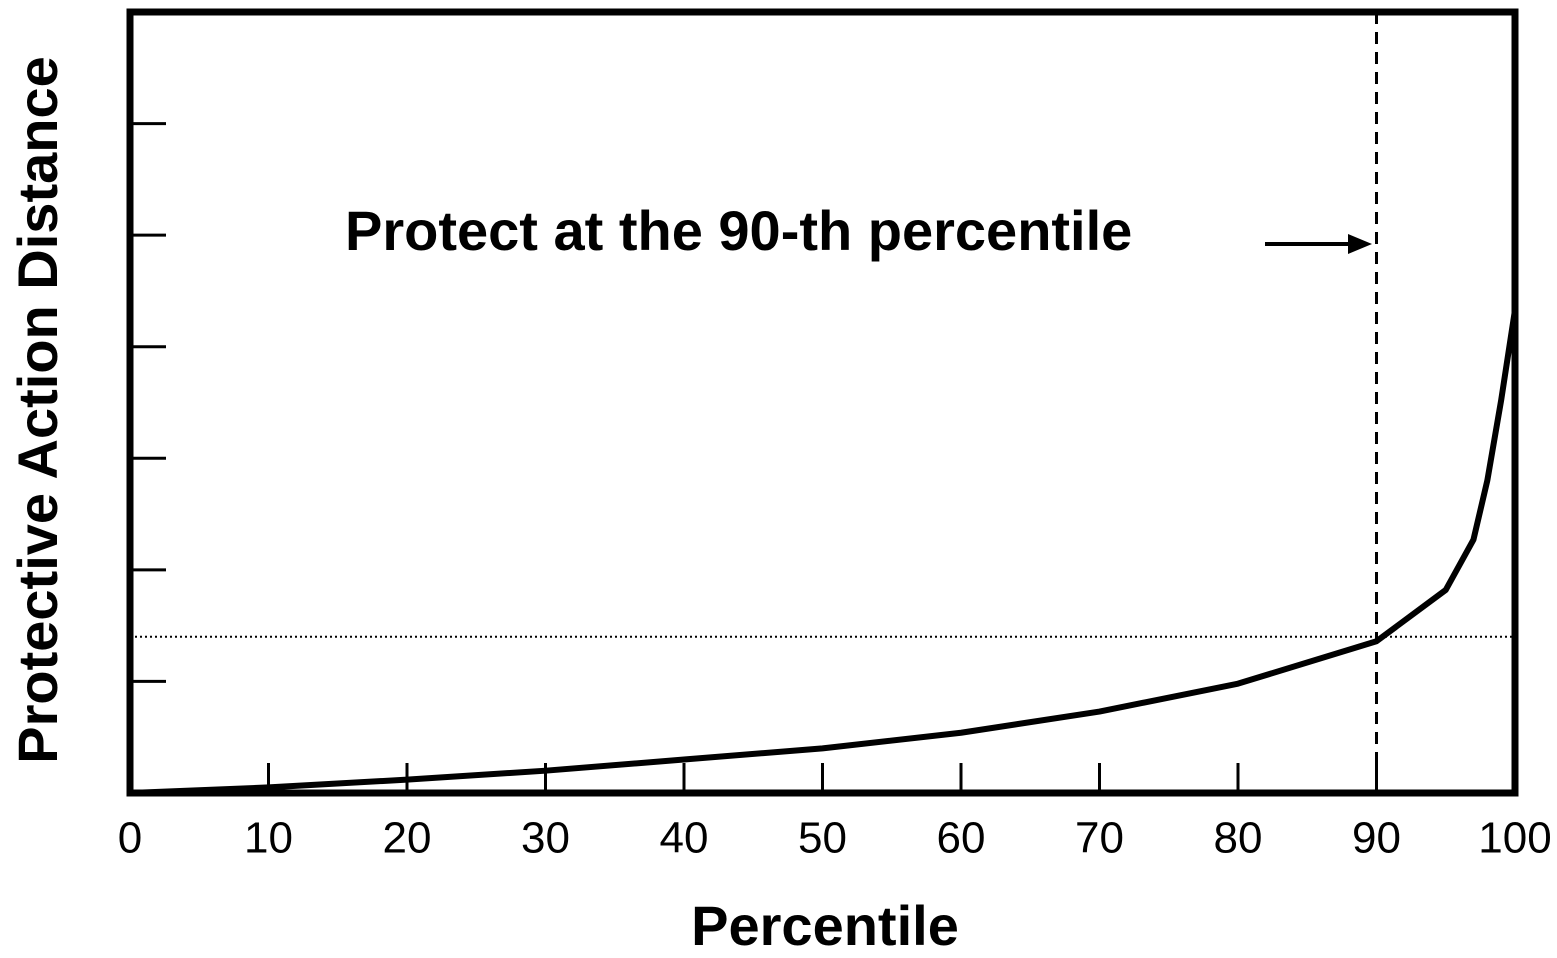 This screenshot has width=1557, height=958. I want to click on arrow-head, so click(1360, 244).